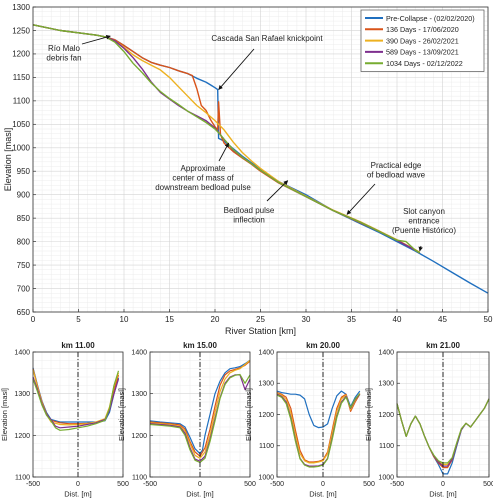 Image resolution: width=493 pixels, height=500 pixels. I want to click on y-tick-label: 750, so click(24, 265).